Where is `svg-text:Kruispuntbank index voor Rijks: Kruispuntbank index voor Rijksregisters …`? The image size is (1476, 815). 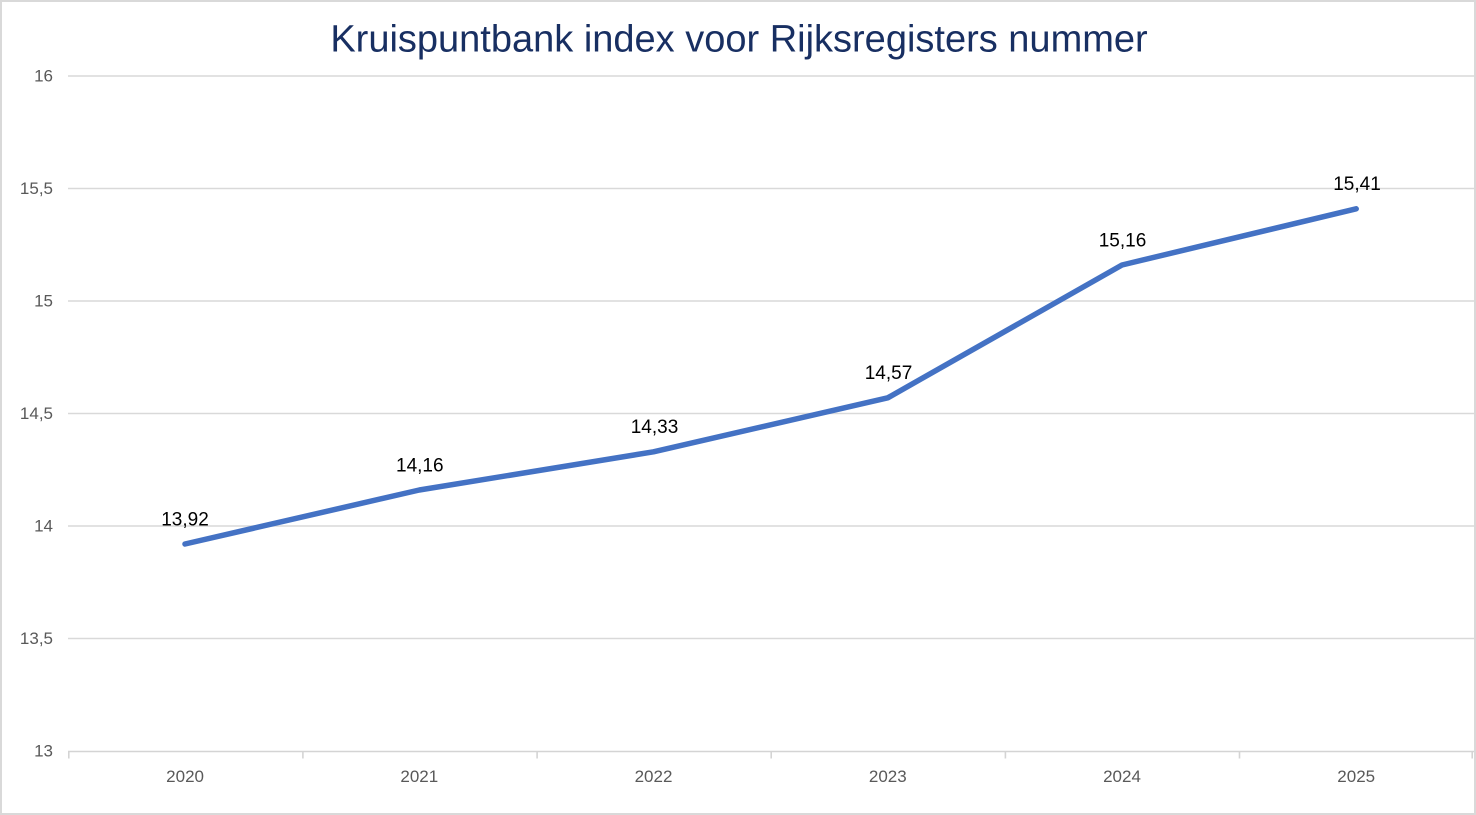
svg-text:Kruispuntbank index voor Rijks: Kruispuntbank index voor Rijksregisters … is located at coordinates (739, 39).